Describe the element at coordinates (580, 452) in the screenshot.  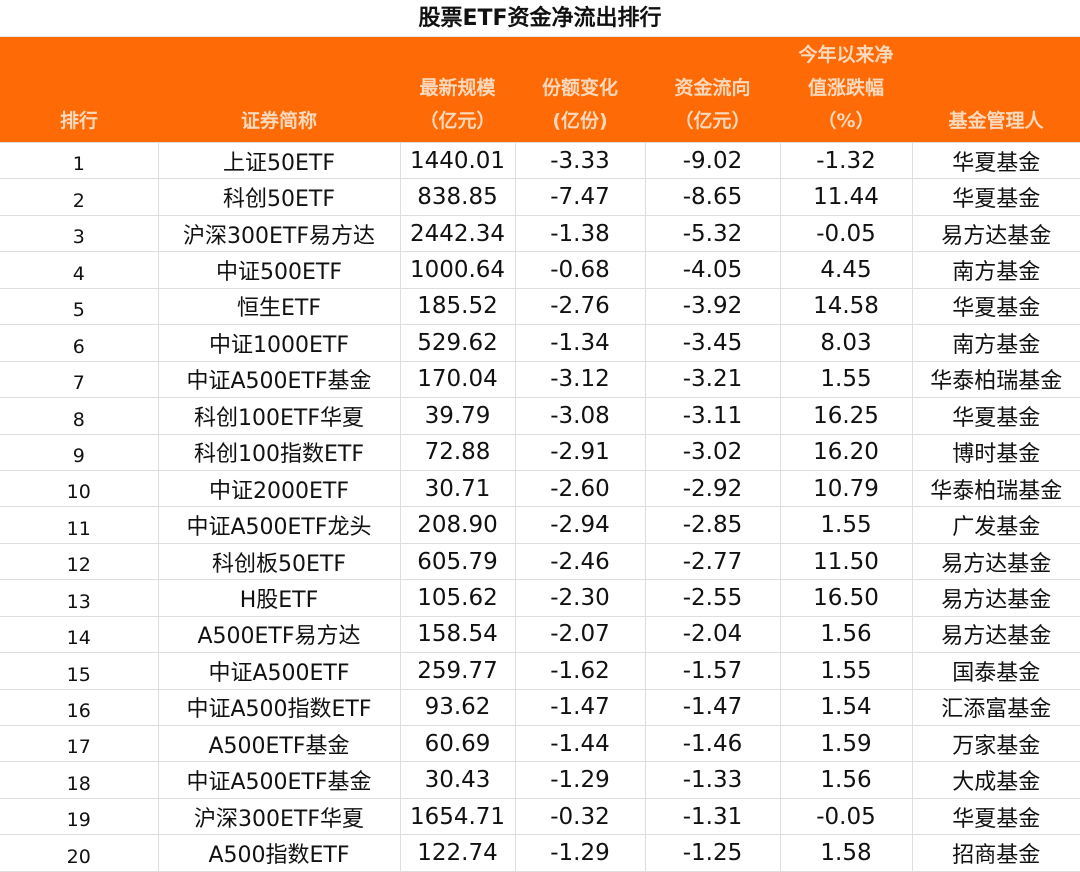
I see `cell-share-change: -2.91` at that location.